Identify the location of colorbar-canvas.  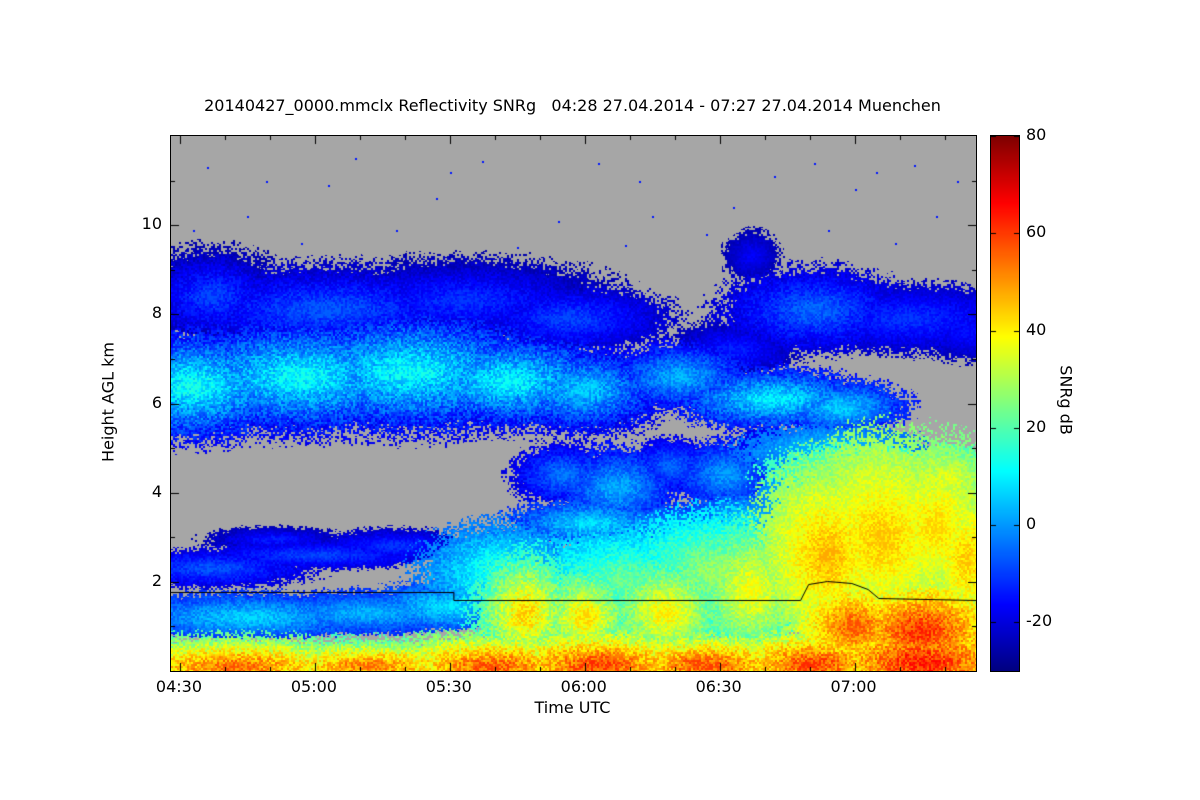
(1005, 403).